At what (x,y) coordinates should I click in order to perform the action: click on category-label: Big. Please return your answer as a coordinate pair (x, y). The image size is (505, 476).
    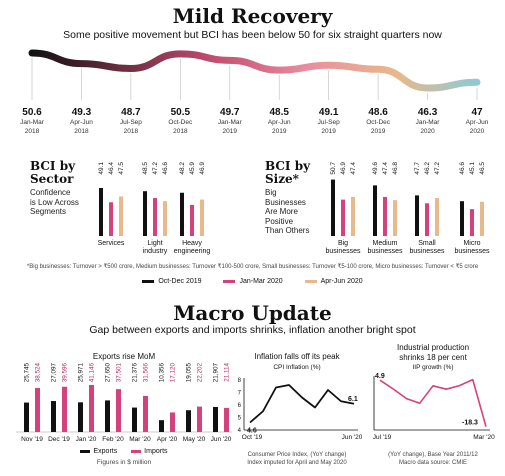
    Looking at the image, I should click on (343, 243).